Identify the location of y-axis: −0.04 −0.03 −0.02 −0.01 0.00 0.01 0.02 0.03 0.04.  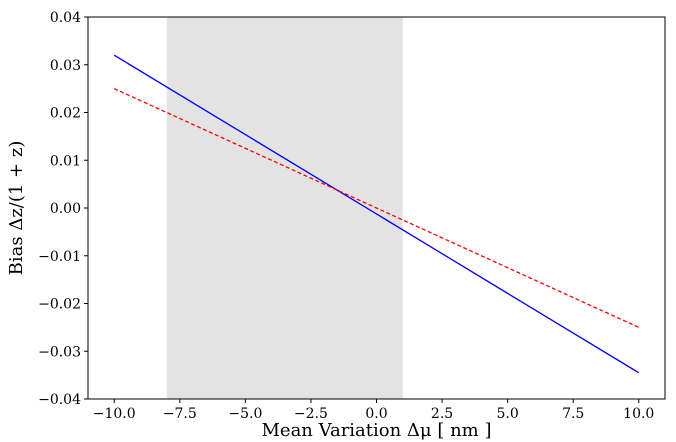
(63, 209).